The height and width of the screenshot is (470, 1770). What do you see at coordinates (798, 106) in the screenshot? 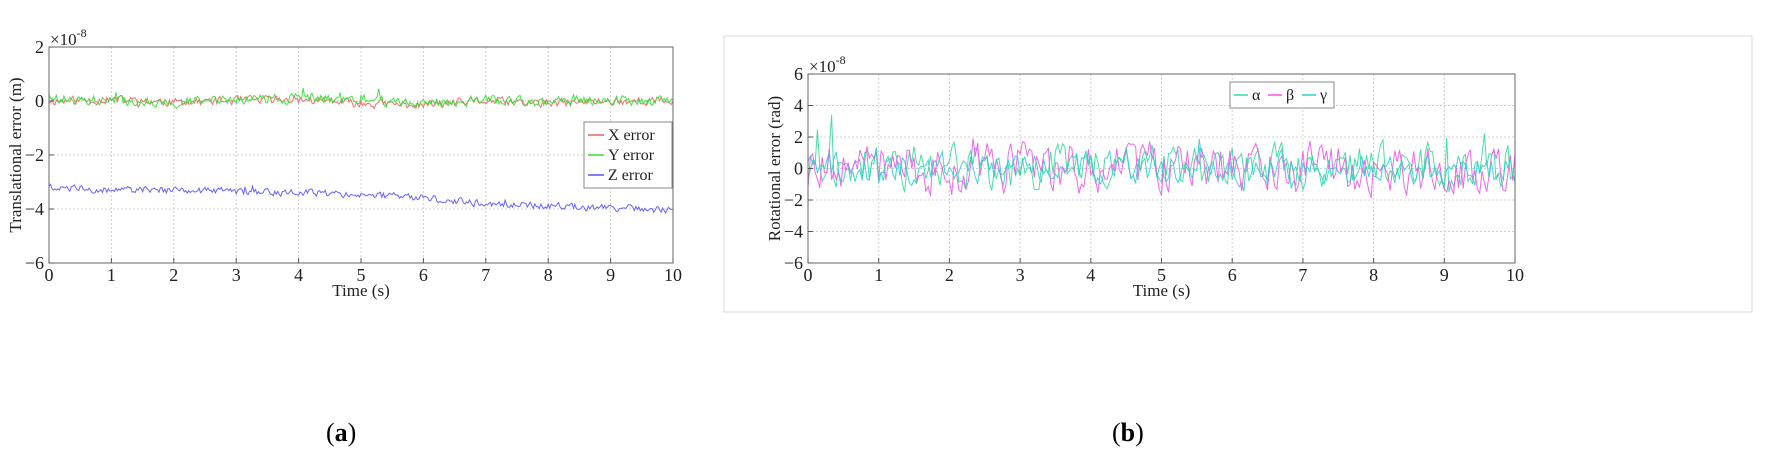
I see `y-tick-label: 4` at bounding box center [798, 106].